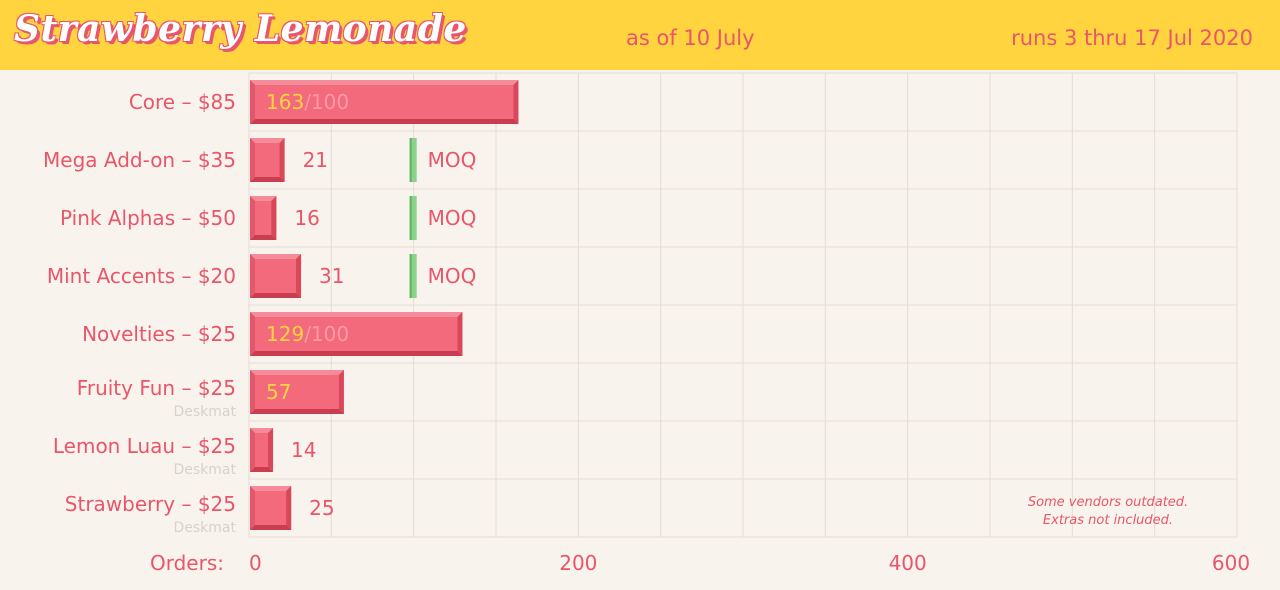 The width and height of the screenshot is (1280, 590). I want to click on x-tick-label: 600, so click(1231, 563).